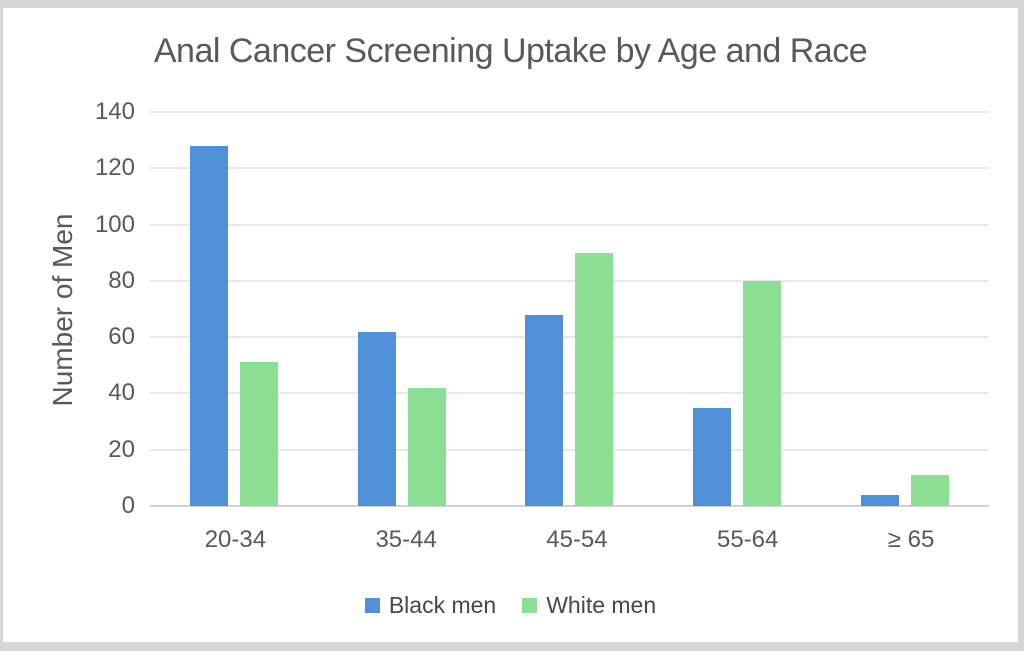 This screenshot has height=651, width=1024. Describe the element at coordinates (569, 506) in the screenshot. I see `x-axis-line` at that location.